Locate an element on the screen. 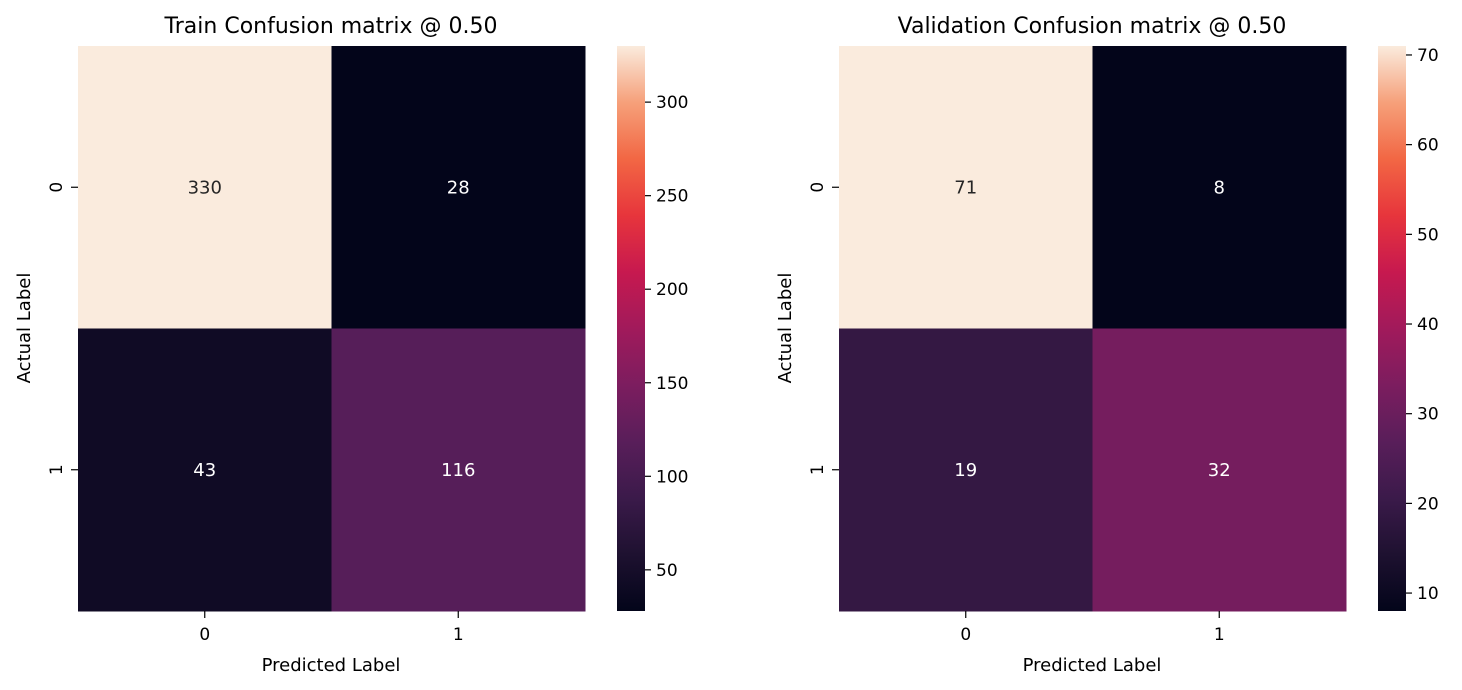  chart-title: Validation Confusion matrix @ 0.50 is located at coordinates (1092, 26).